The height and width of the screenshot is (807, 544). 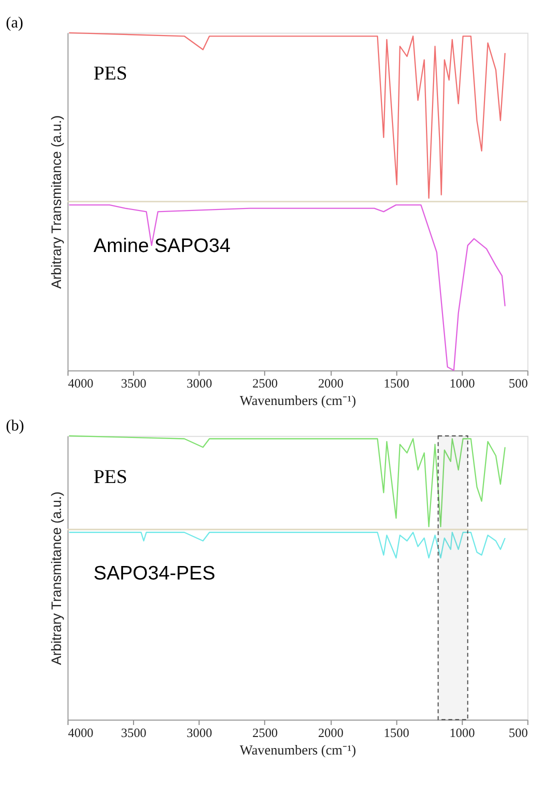 I want to click on series-label: Amine SAPO34, so click(x=162, y=245).